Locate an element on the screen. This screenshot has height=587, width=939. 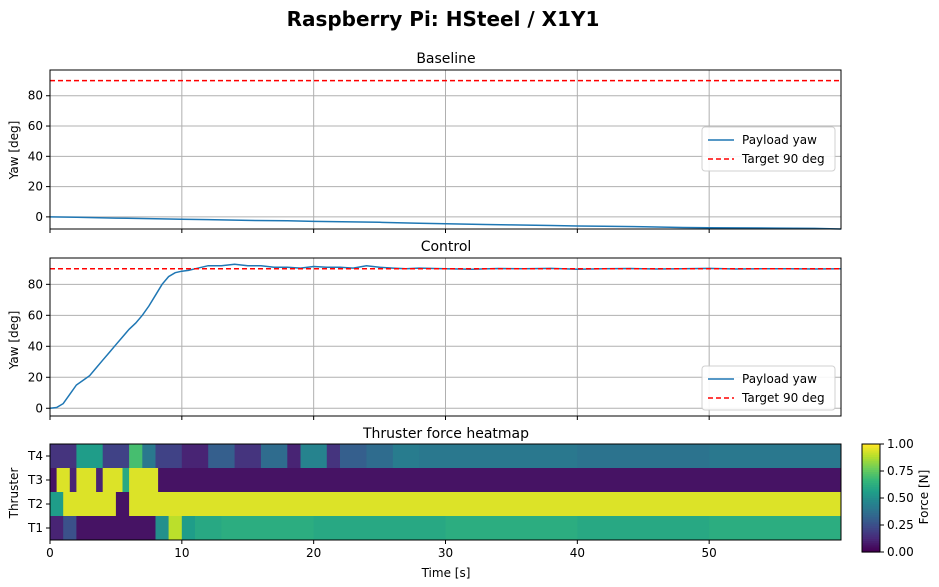
baseline-ylabel: Yaw [deg] is located at coordinates (14, 151).